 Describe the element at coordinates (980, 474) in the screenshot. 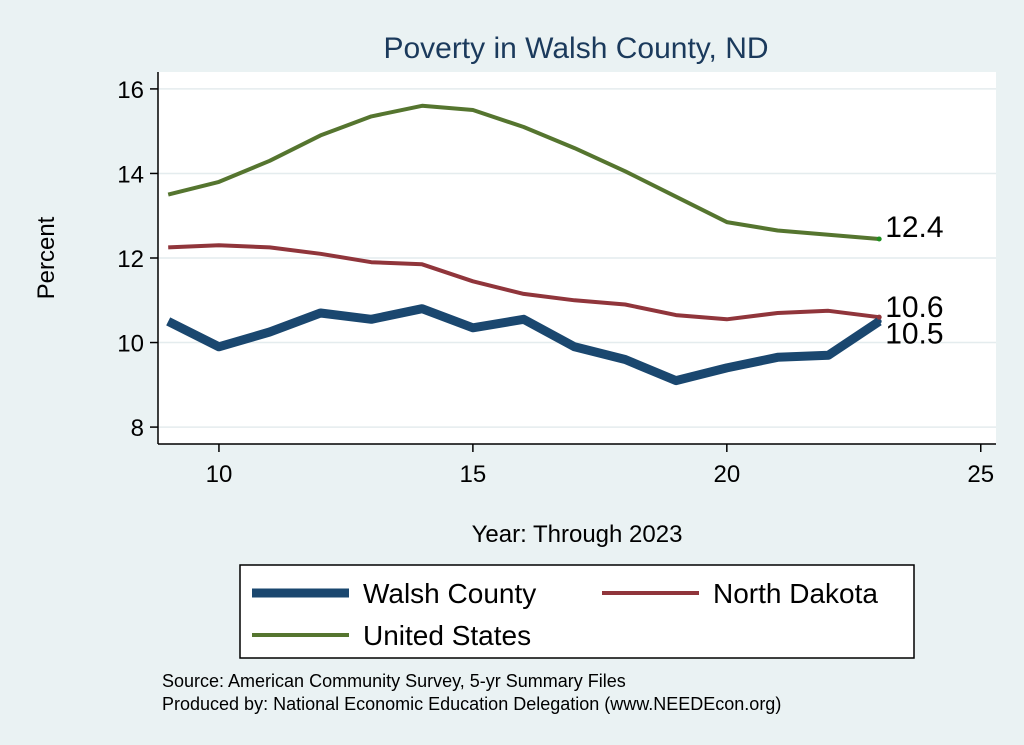

I see `x-tick-label: 25` at that location.